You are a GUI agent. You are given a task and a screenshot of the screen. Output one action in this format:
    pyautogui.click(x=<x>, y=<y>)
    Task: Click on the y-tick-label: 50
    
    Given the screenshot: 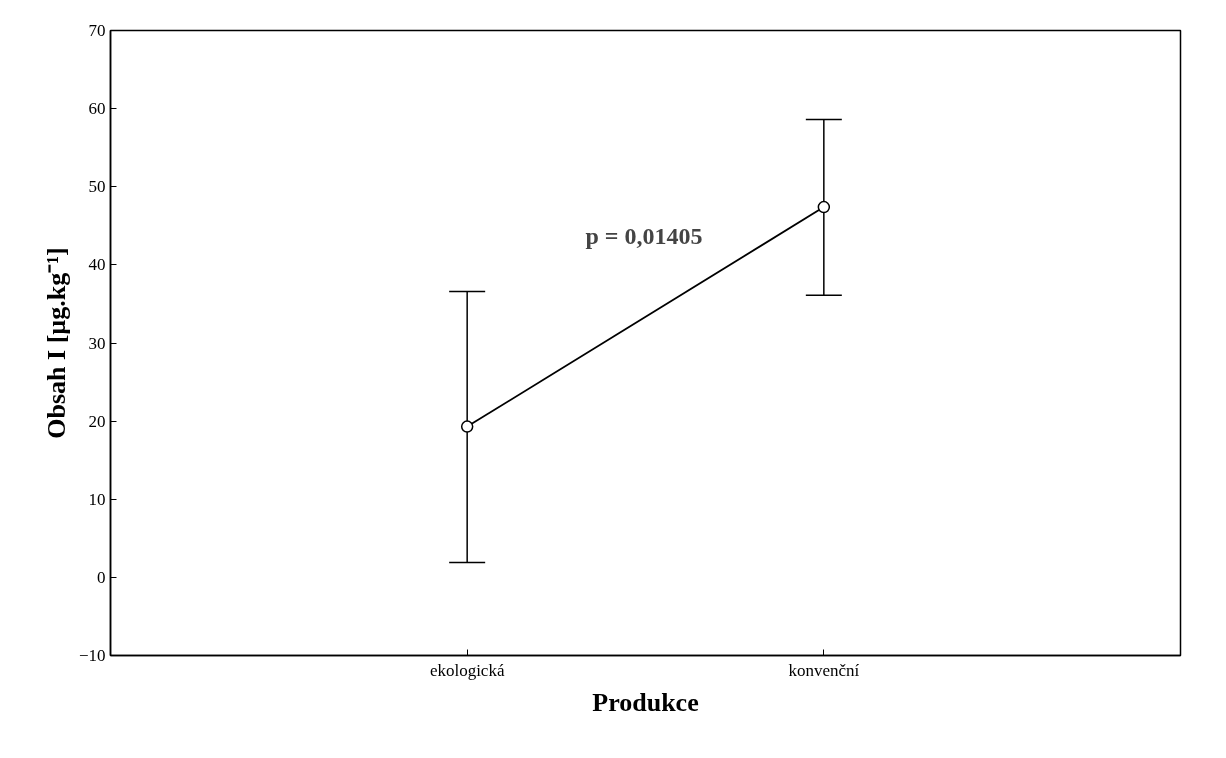 What is the action you would take?
    pyautogui.click(x=97, y=187)
    